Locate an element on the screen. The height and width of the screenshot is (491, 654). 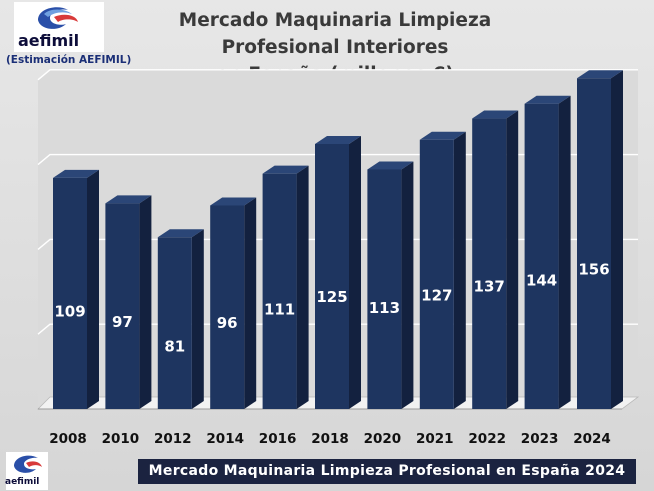
logo-text: aefimil is located at coordinates (49, 40).